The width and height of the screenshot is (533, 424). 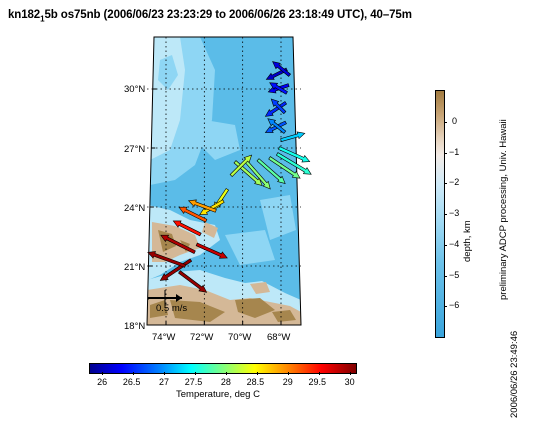 I want to click on temperature-tick-label: 29.5, so click(x=317, y=382).